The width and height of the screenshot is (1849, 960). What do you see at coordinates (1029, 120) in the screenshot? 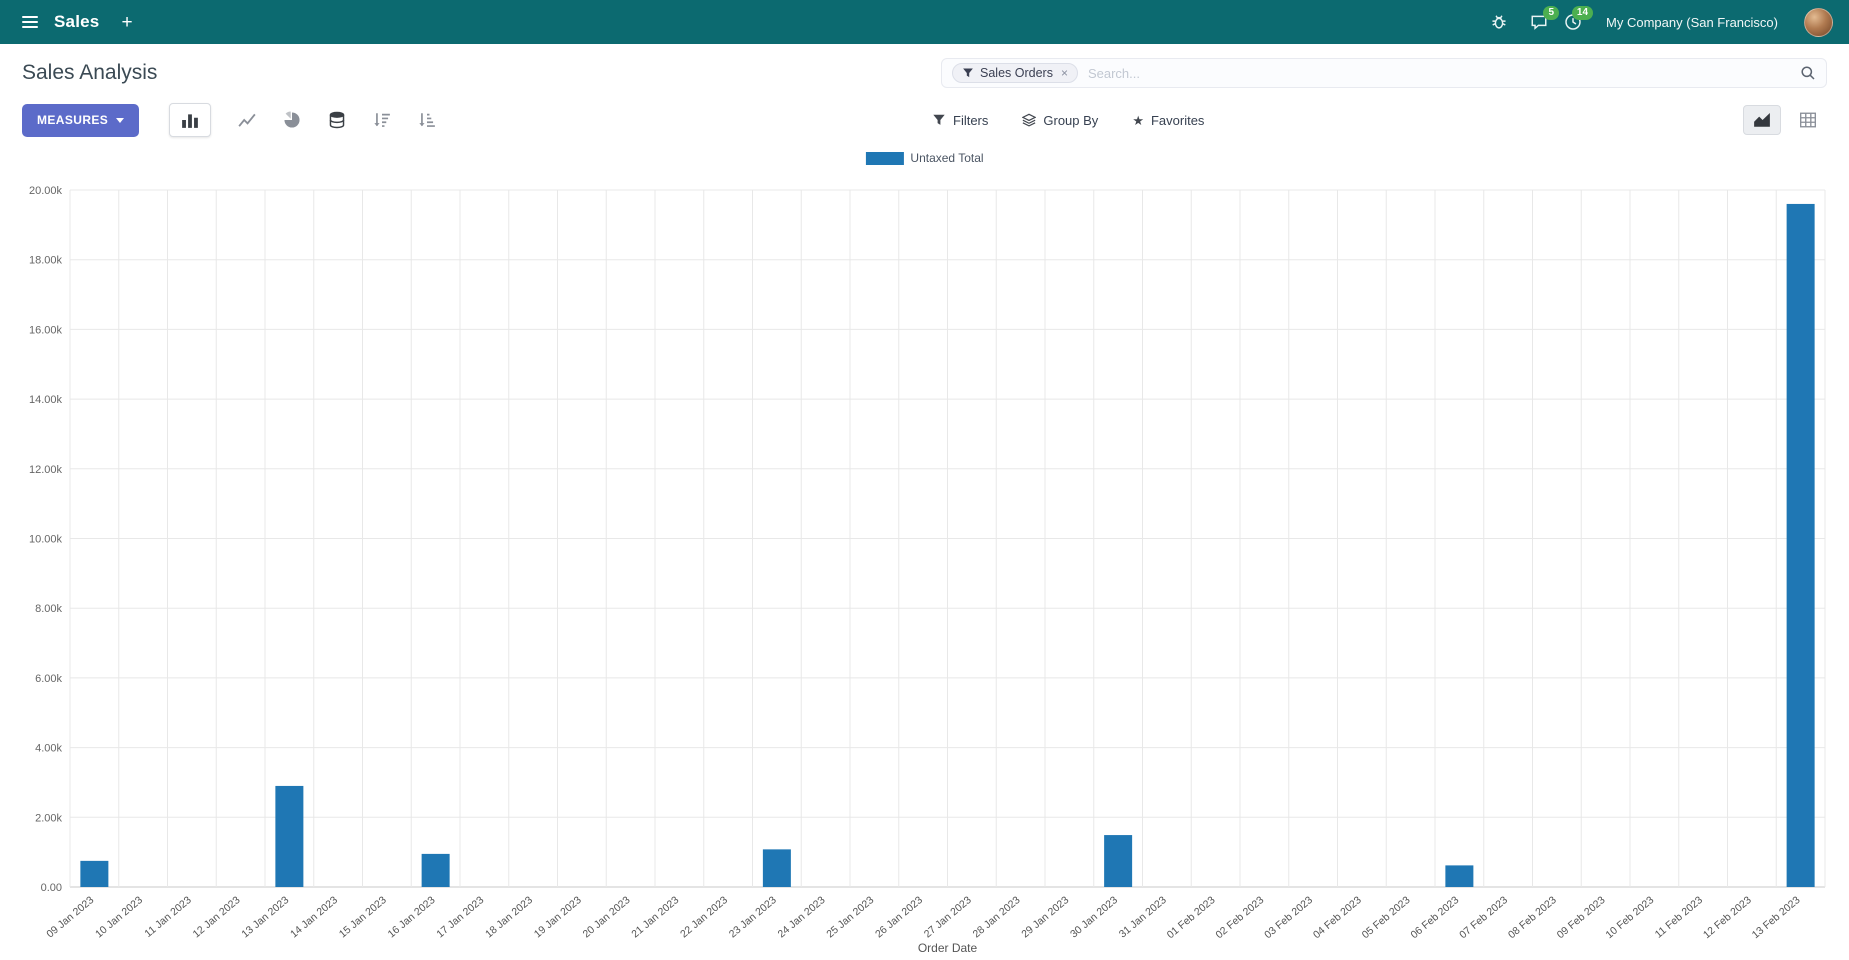
I see `layers-icon` at bounding box center [1029, 120].